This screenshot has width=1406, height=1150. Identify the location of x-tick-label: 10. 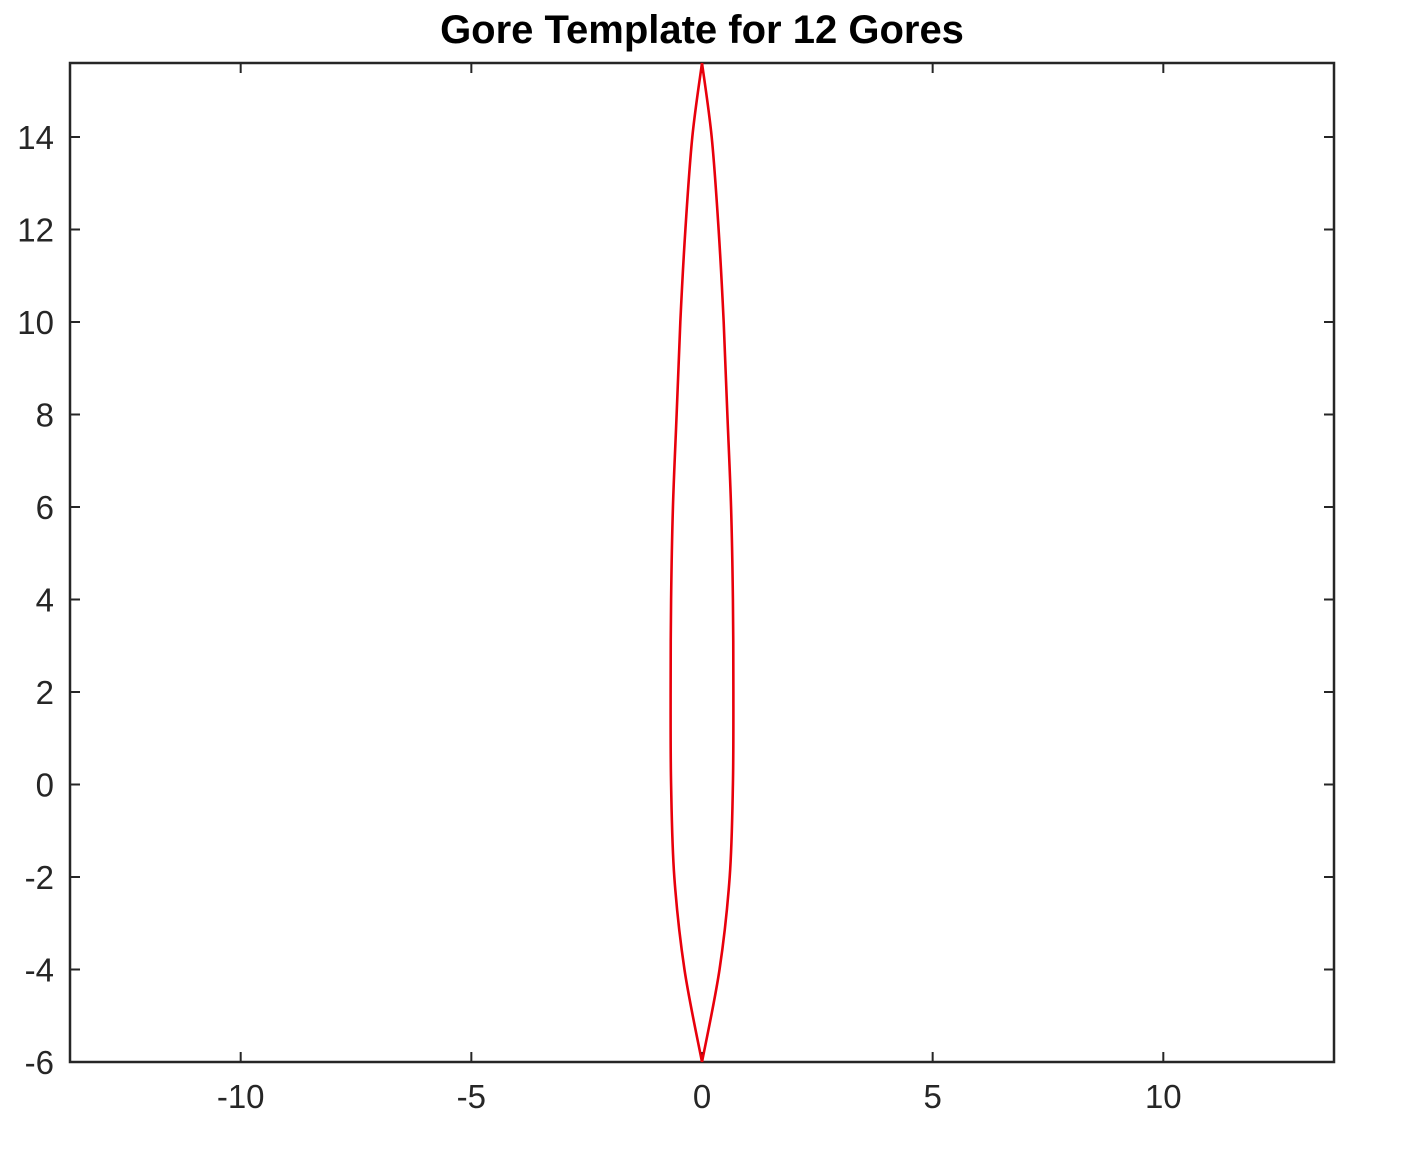
(1163, 1096).